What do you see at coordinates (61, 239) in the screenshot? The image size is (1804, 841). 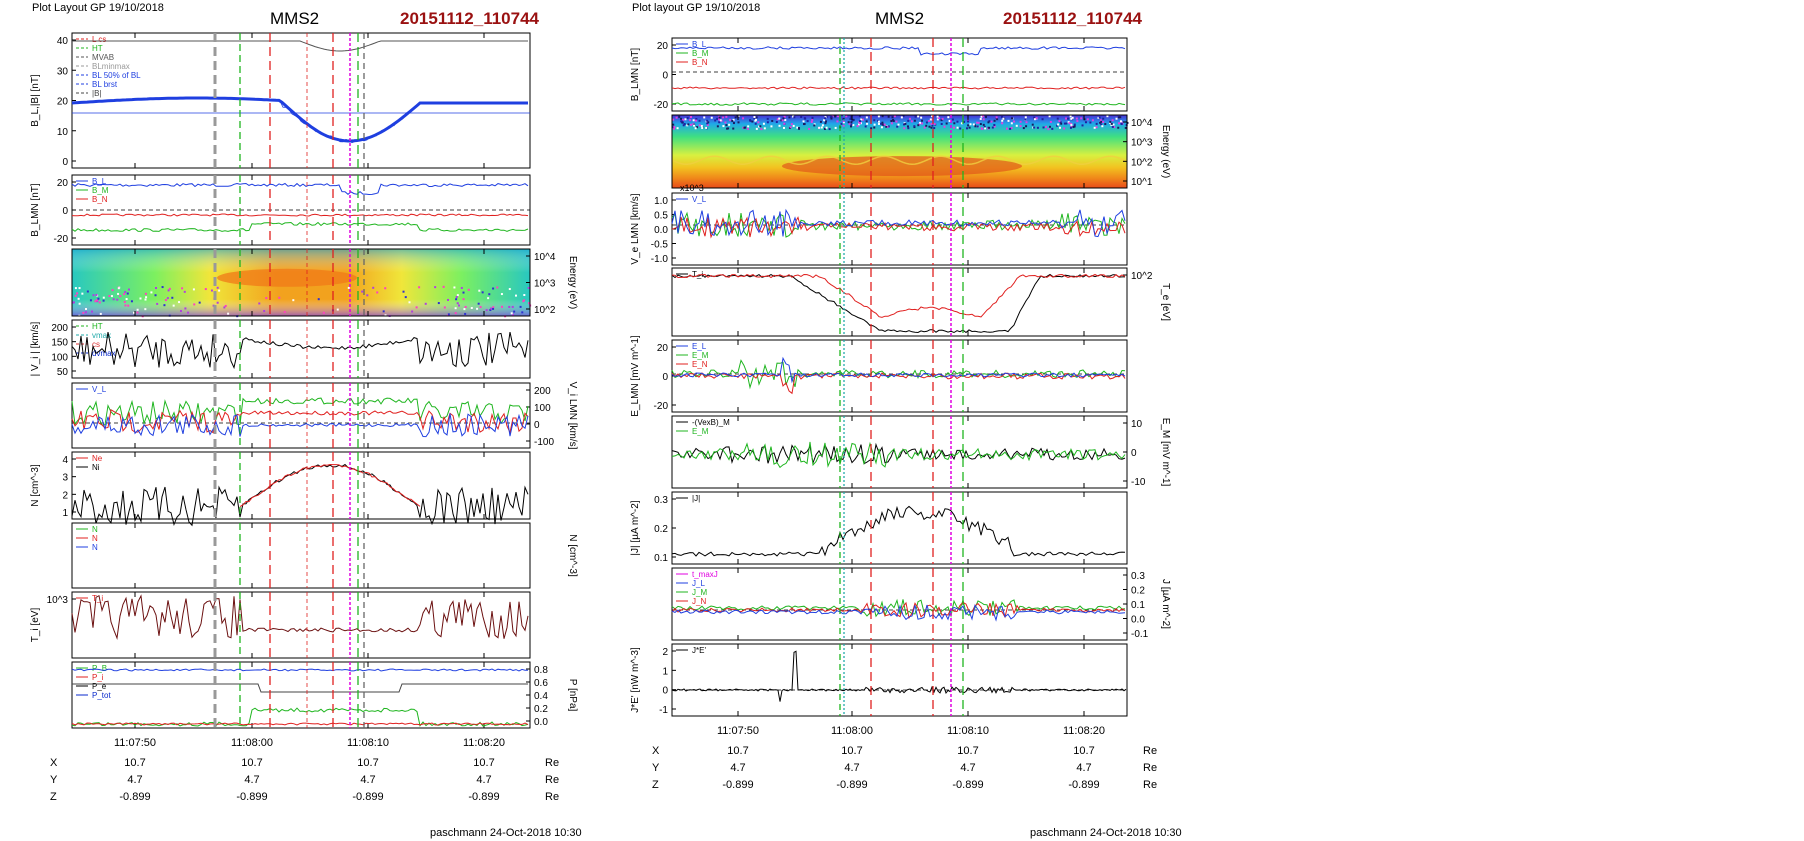 I see `y-tick-label: -20` at bounding box center [61, 239].